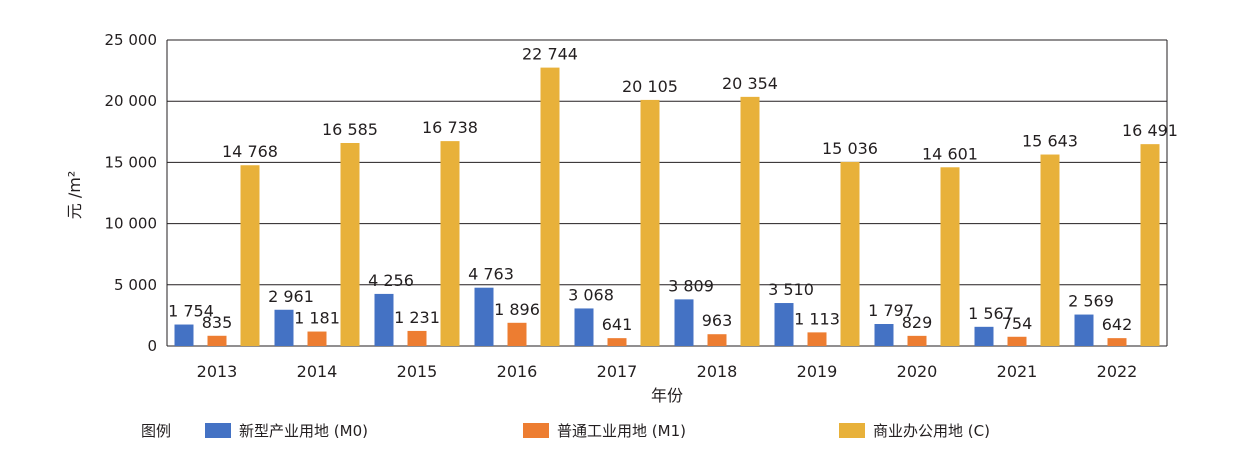 Image resolution: width=1238 pixels, height=468 pixels. What do you see at coordinates (191, 311) in the screenshot?
I see `data-label: 1 754` at bounding box center [191, 311].